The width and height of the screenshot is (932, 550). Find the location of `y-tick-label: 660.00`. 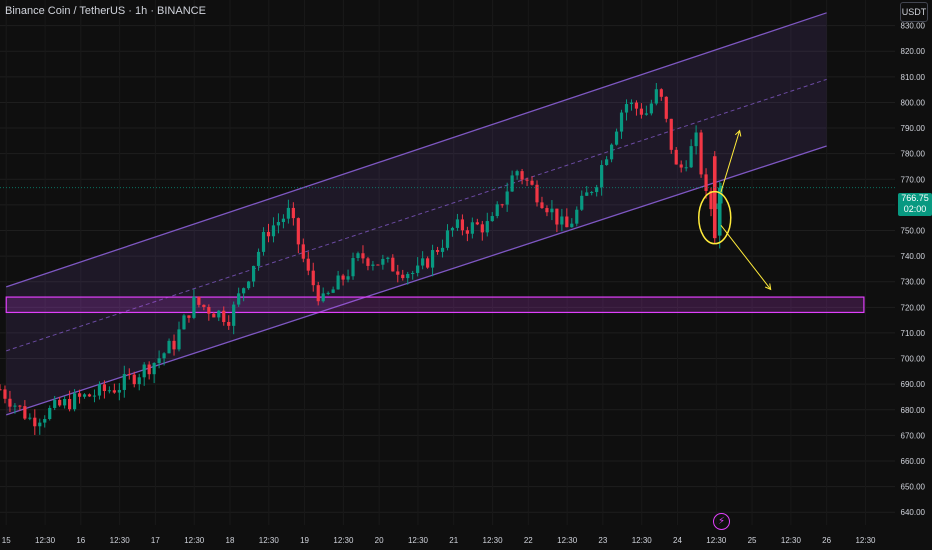

y-tick-label: 660.00 is located at coordinates (913, 461).